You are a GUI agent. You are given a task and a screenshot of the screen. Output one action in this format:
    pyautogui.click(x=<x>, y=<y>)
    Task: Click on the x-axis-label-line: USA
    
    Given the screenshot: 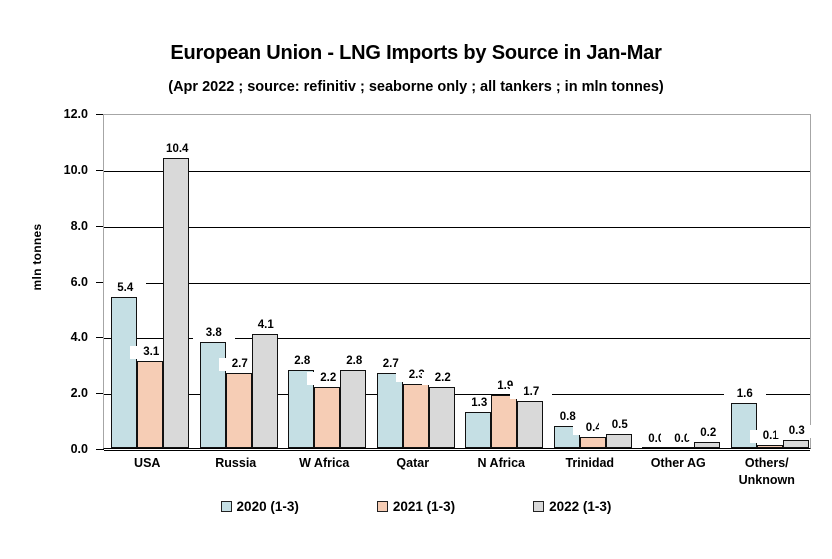 What is the action you would take?
    pyautogui.click(x=147, y=463)
    